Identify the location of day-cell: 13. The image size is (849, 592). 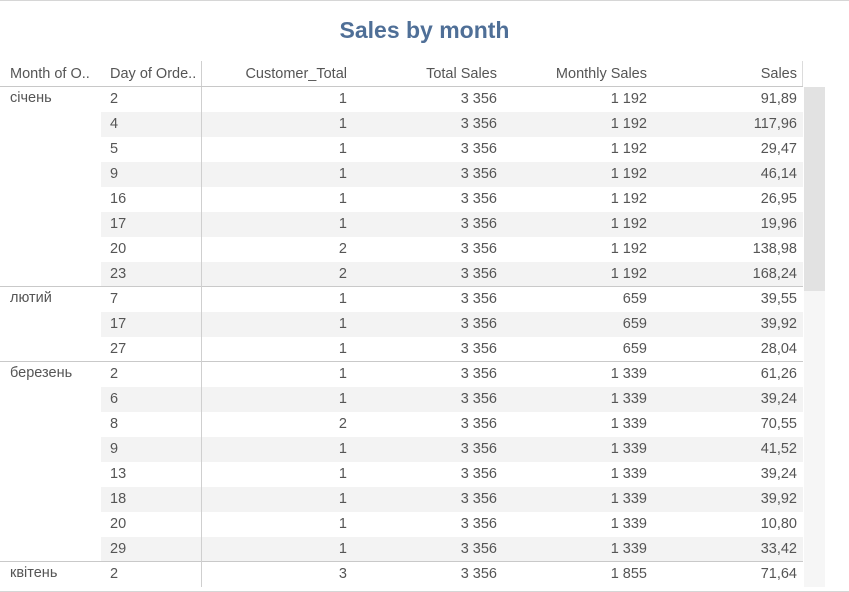
(118, 474).